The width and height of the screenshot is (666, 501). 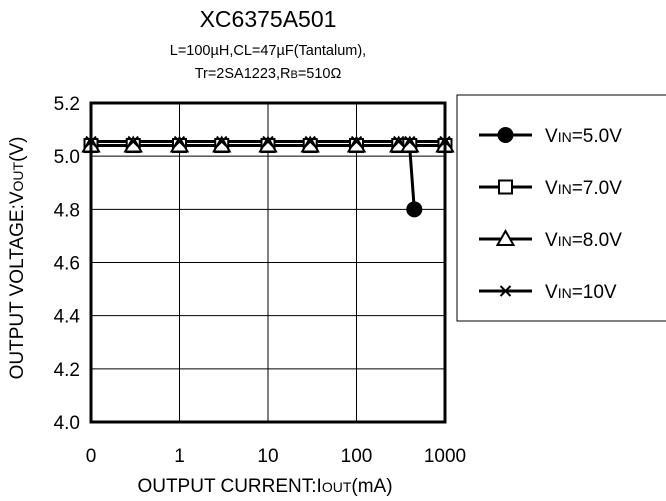 I want to click on legend-label: VIN=5.0V, so click(x=583, y=136).